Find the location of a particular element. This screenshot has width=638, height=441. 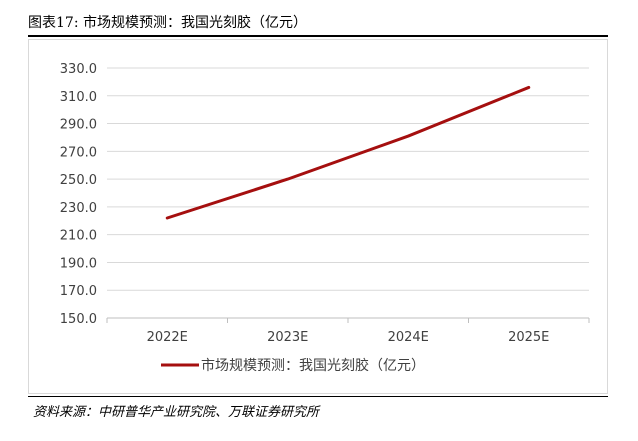

y-tick-label: 190.0 is located at coordinates (78, 263).